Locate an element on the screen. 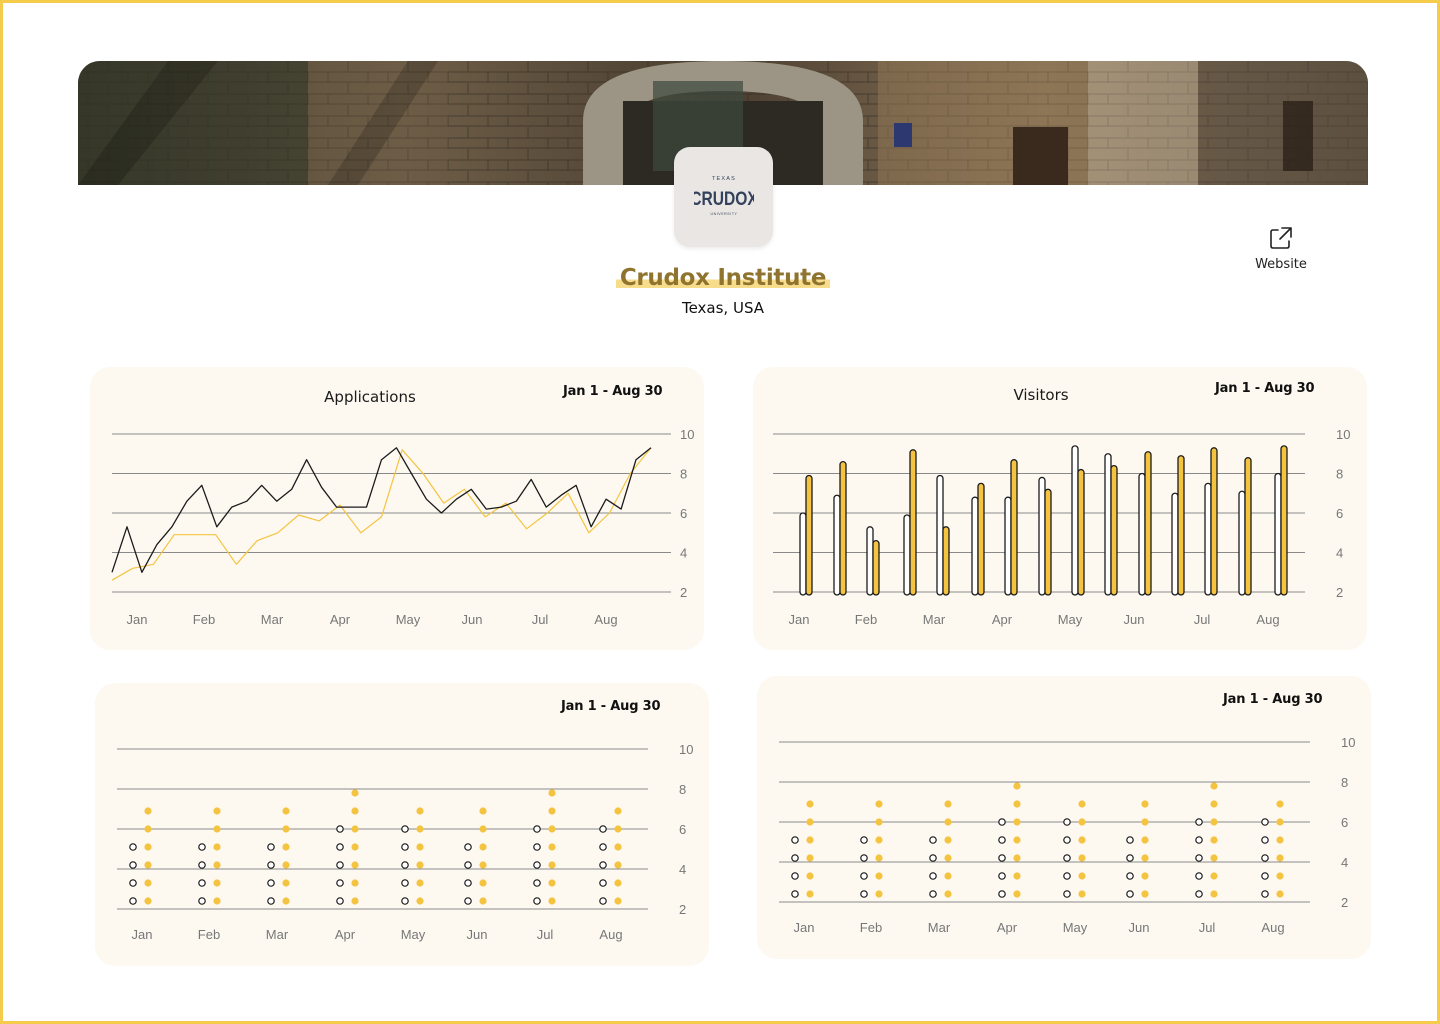 The height and width of the screenshot is (1024, 1440). dot-chart-left: 108642Jan Feb Mar Apr May Jun Jul Aug is located at coordinates (402, 824).